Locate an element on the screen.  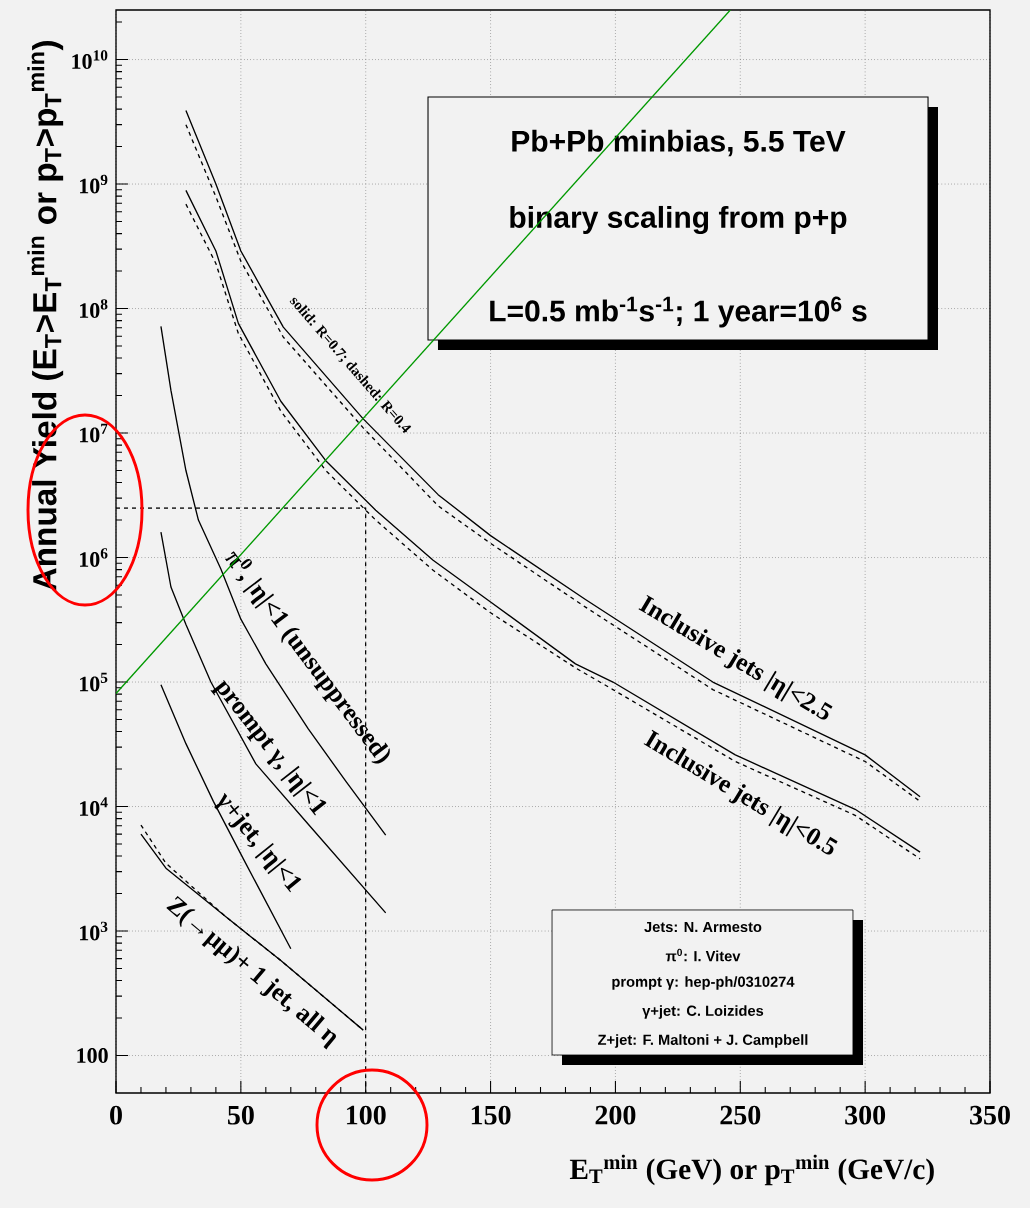
x-tick-label: 200 is located at coordinates (615, 1115).